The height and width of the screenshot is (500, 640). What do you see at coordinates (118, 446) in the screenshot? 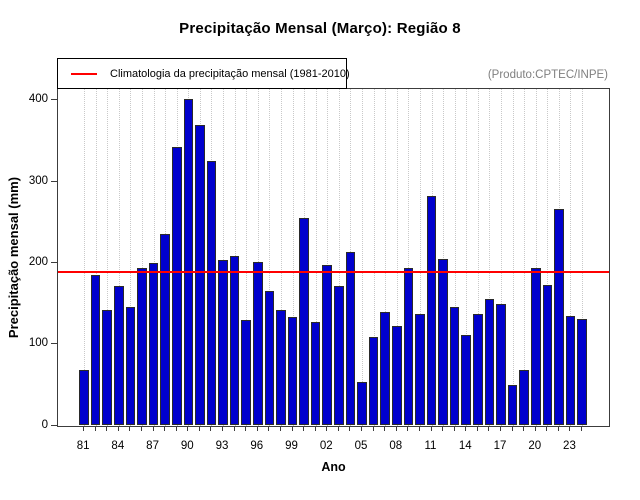
I see `x-tick-label: 84` at bounding box center [118, 446].